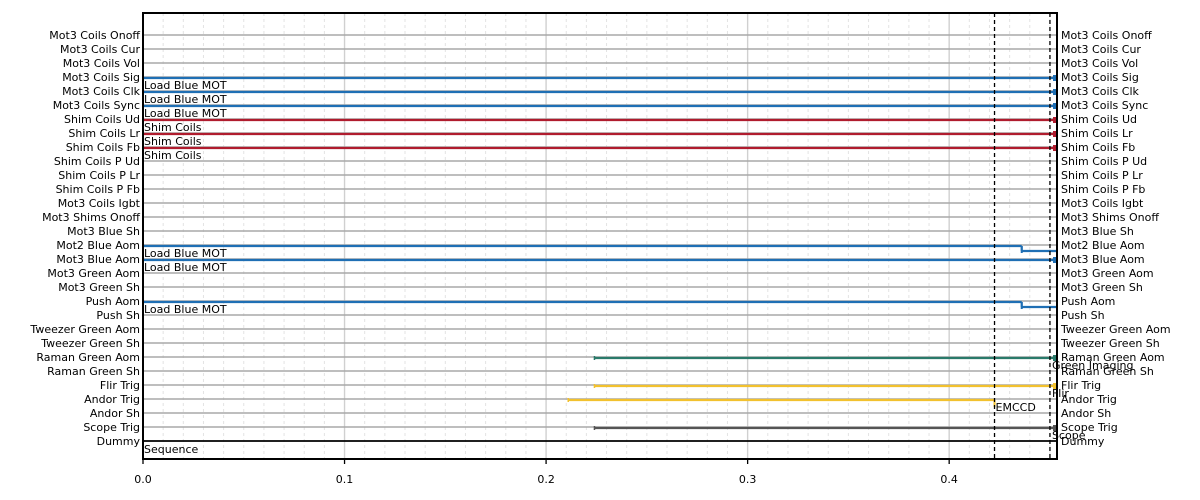  I want to click on x-tick-label: 0.2, so click(546, 479).